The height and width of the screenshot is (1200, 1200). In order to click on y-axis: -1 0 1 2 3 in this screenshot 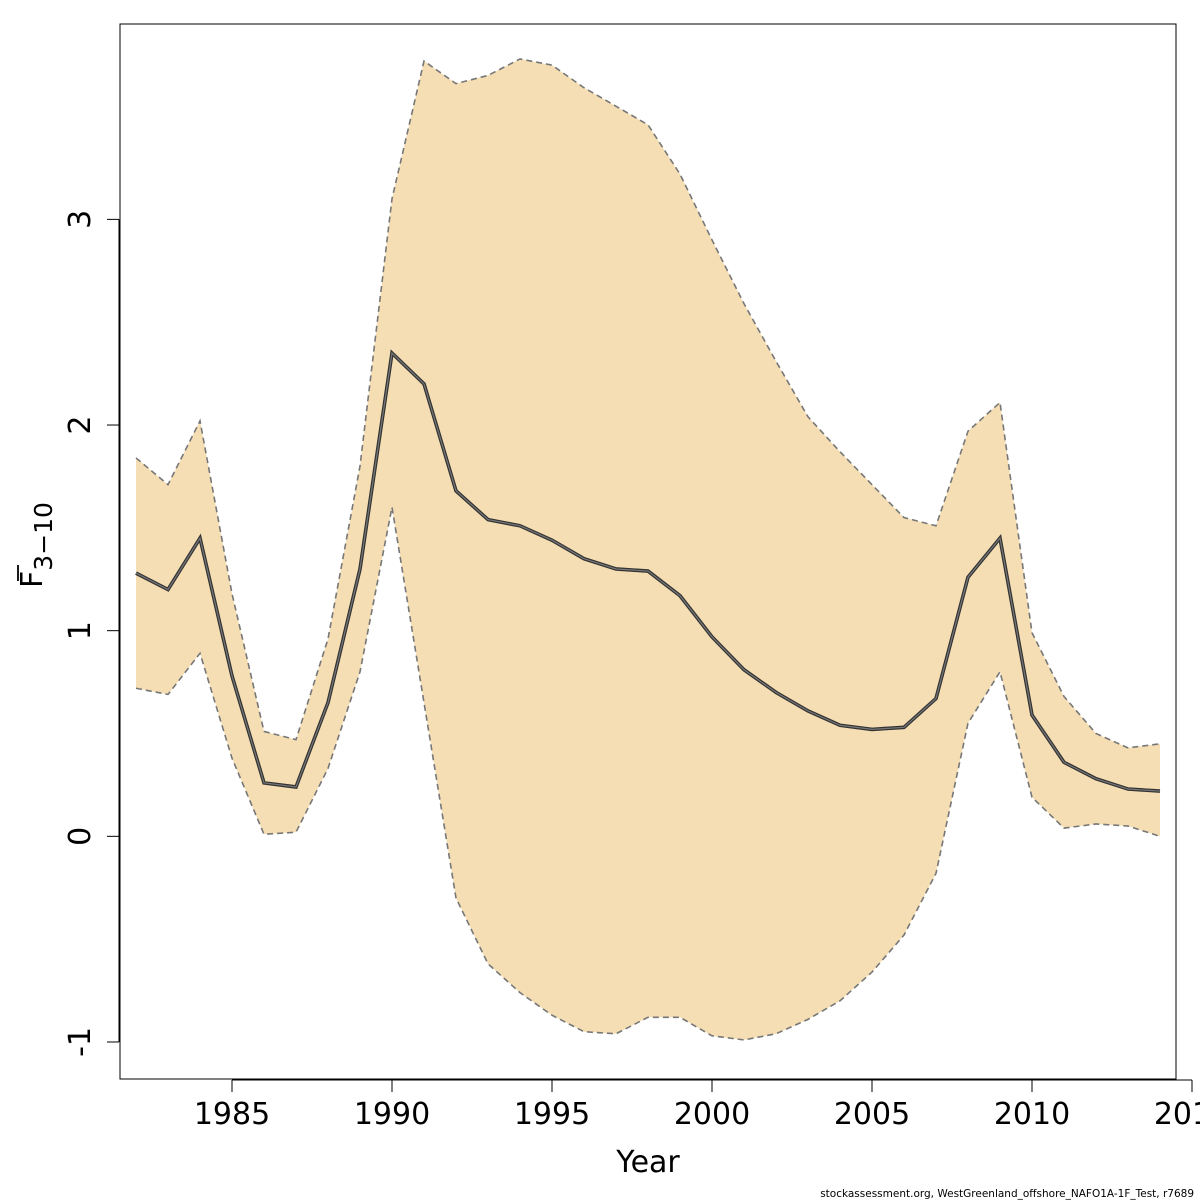, I will do `click(91, 633)`.